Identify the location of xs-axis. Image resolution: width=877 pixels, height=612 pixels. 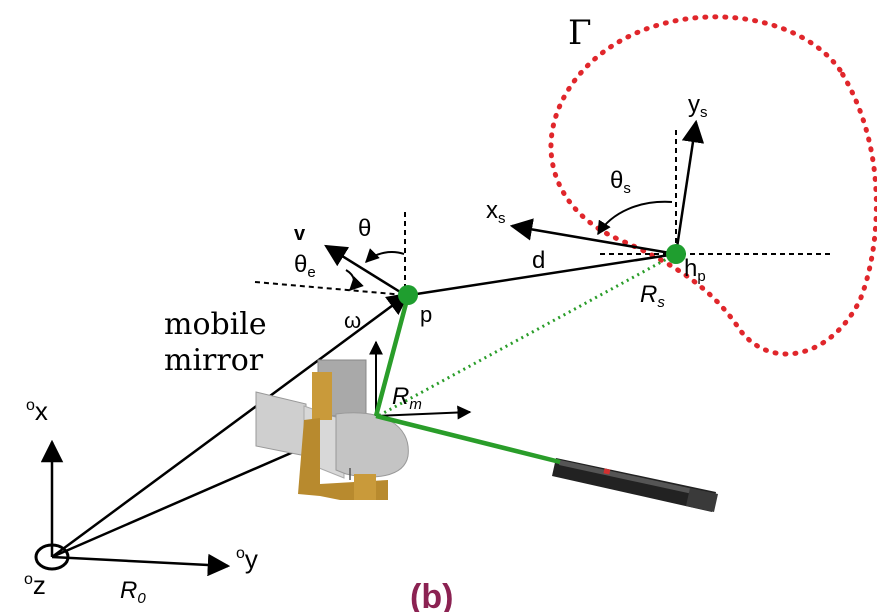
(593, 237).